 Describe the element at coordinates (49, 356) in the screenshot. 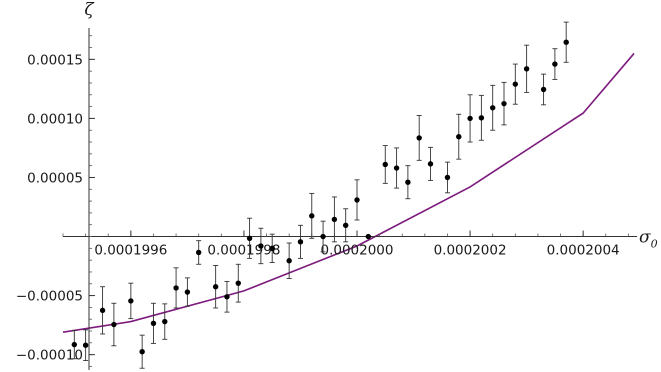

I see `y-tick-label: −0.00010` at that location.